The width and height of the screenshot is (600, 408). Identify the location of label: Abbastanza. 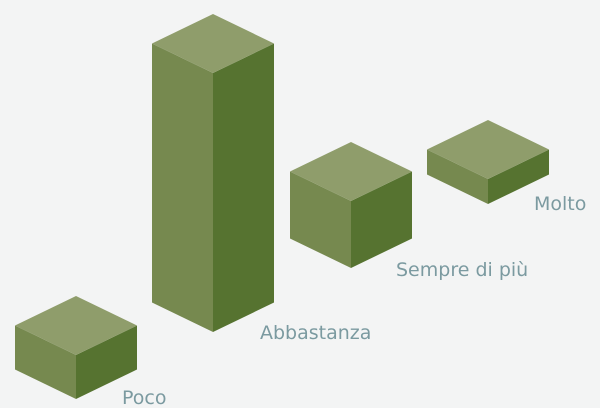
(315, 333).